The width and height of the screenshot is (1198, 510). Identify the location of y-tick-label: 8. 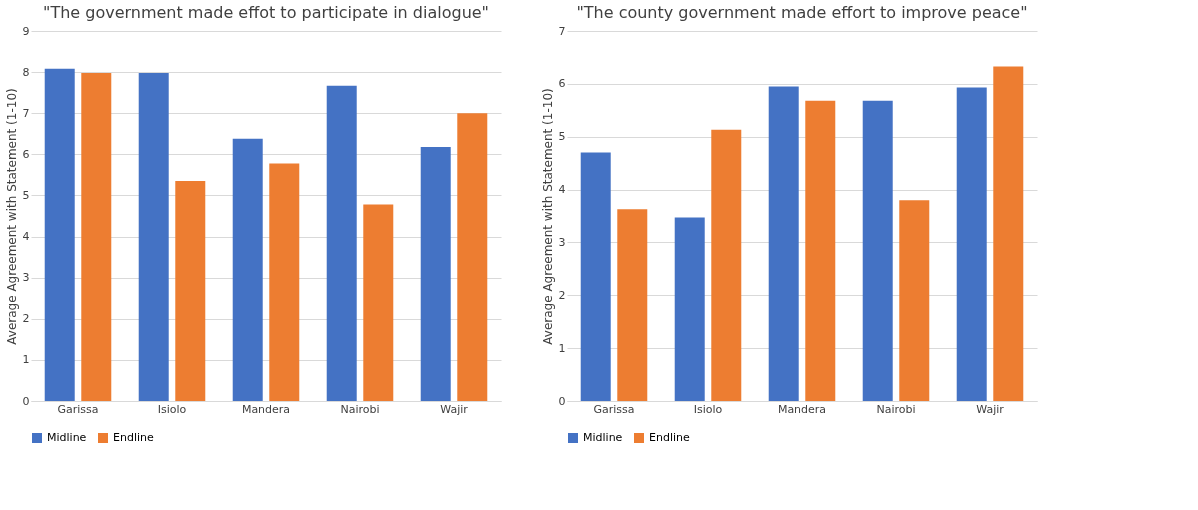
(26, 72).